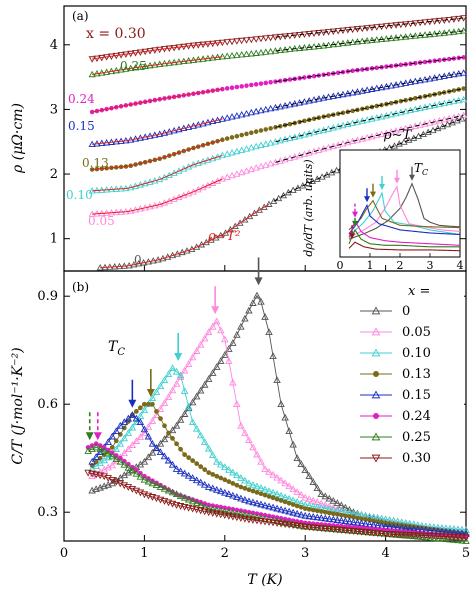 The image size is (474, 591). I want to click on legend-label: 0.13, so click(416, 374).